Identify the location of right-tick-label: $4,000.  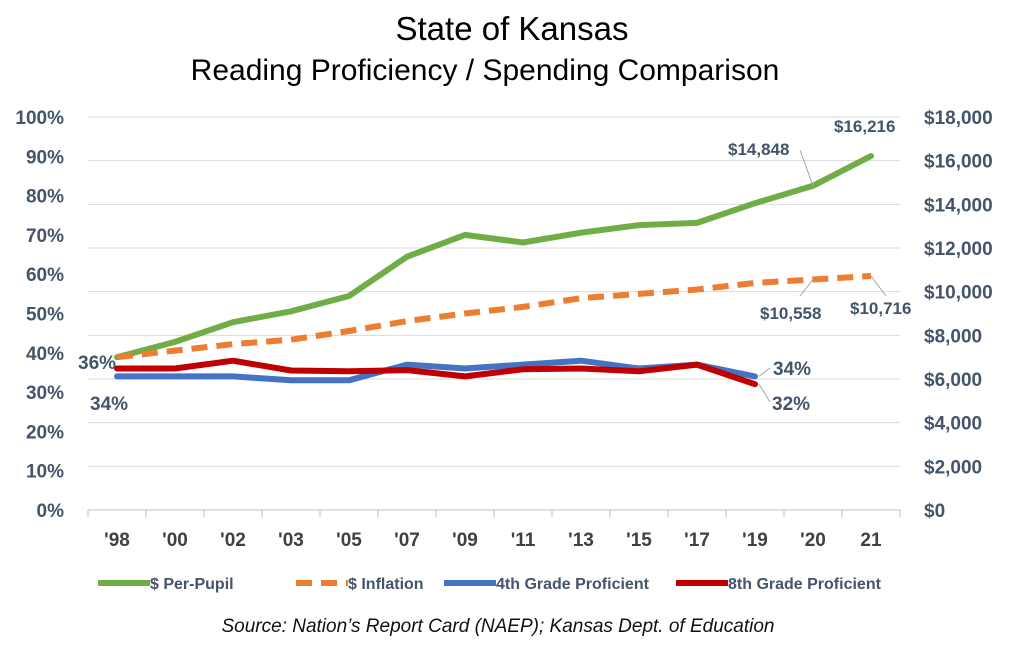
(953, 424).